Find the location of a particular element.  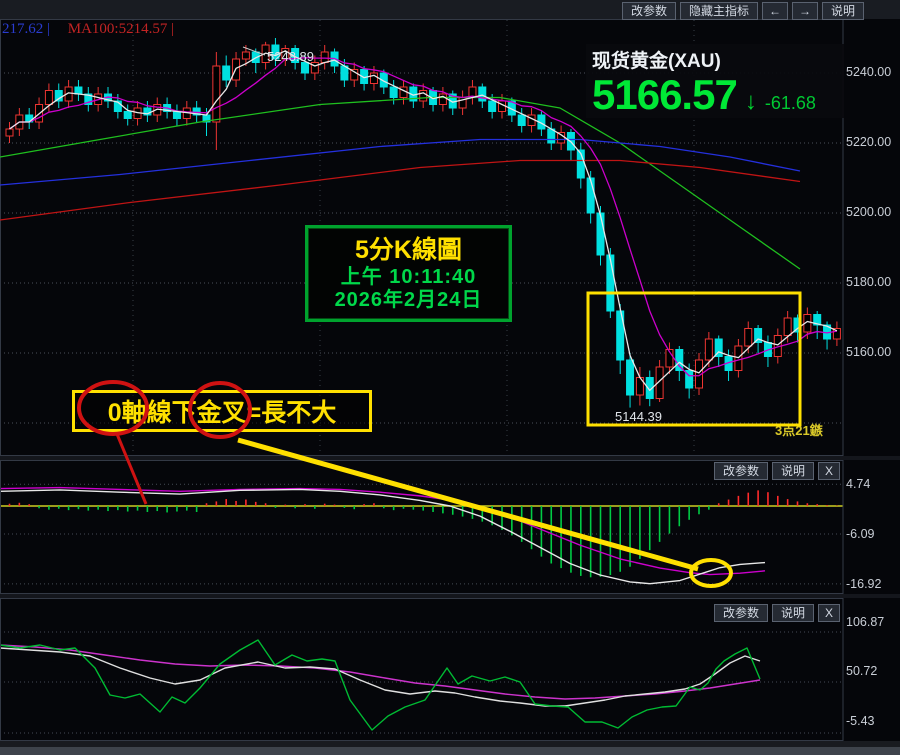

last-price: 5166.57 is located at coordinates (665, 94).